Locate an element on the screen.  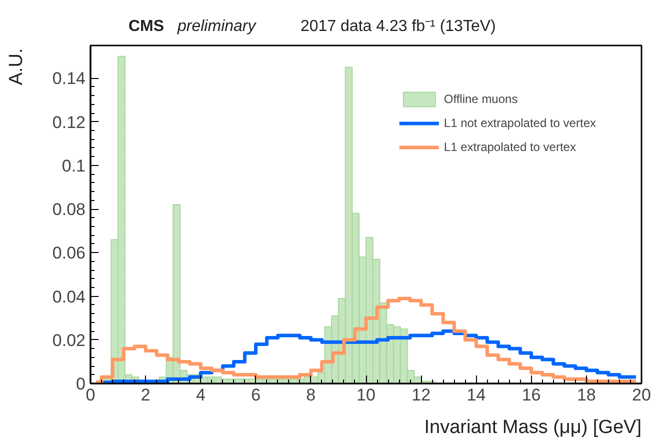
legend-label: L1 extrapolated to vertex is located at coordinates (510, 147).